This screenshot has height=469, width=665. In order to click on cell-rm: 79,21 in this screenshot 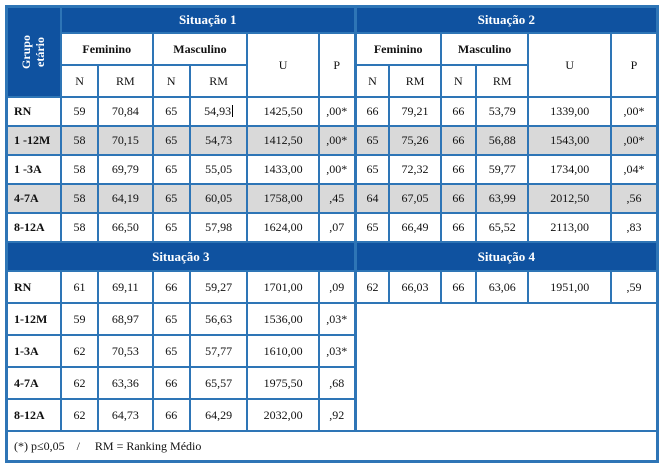, I will do `click(415, 111)`.